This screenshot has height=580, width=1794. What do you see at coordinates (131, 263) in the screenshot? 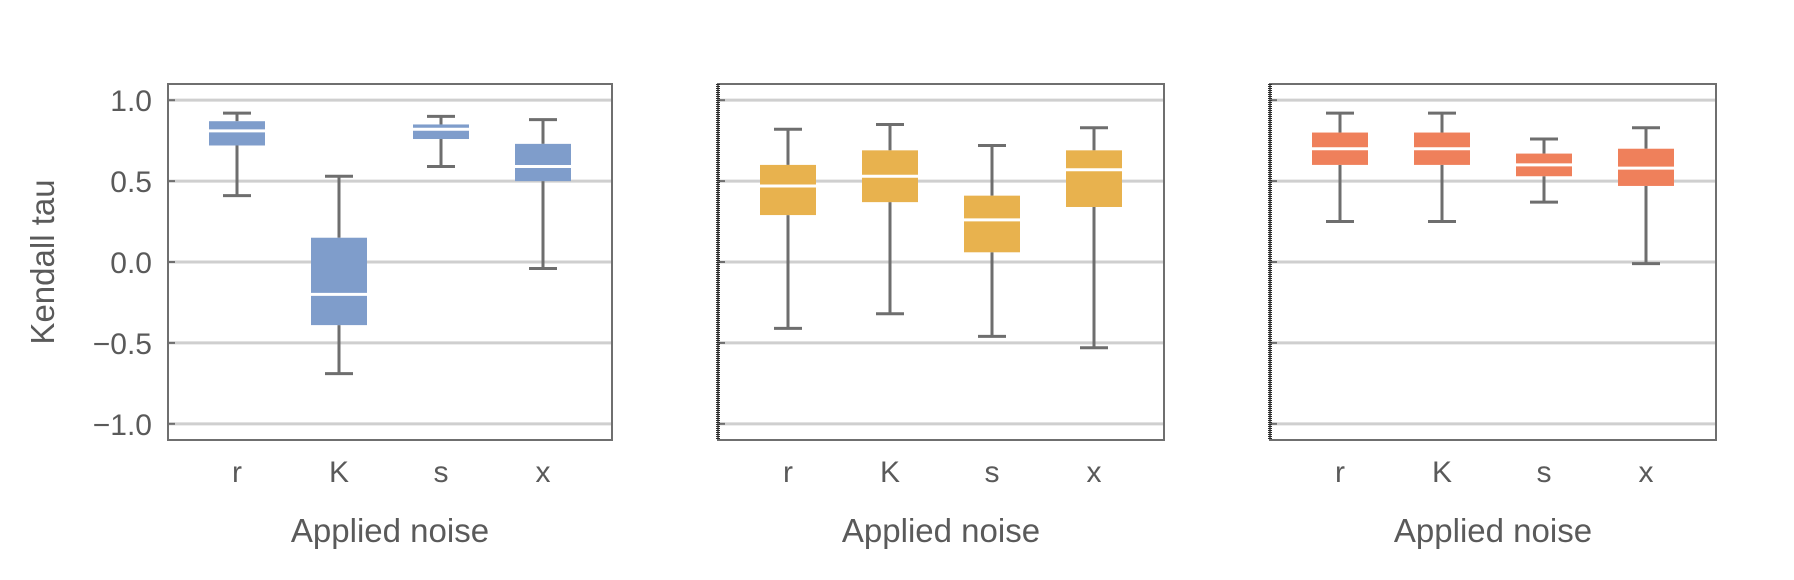
I see `y-tick-label: 0.0` at bounding box center [131, 263].